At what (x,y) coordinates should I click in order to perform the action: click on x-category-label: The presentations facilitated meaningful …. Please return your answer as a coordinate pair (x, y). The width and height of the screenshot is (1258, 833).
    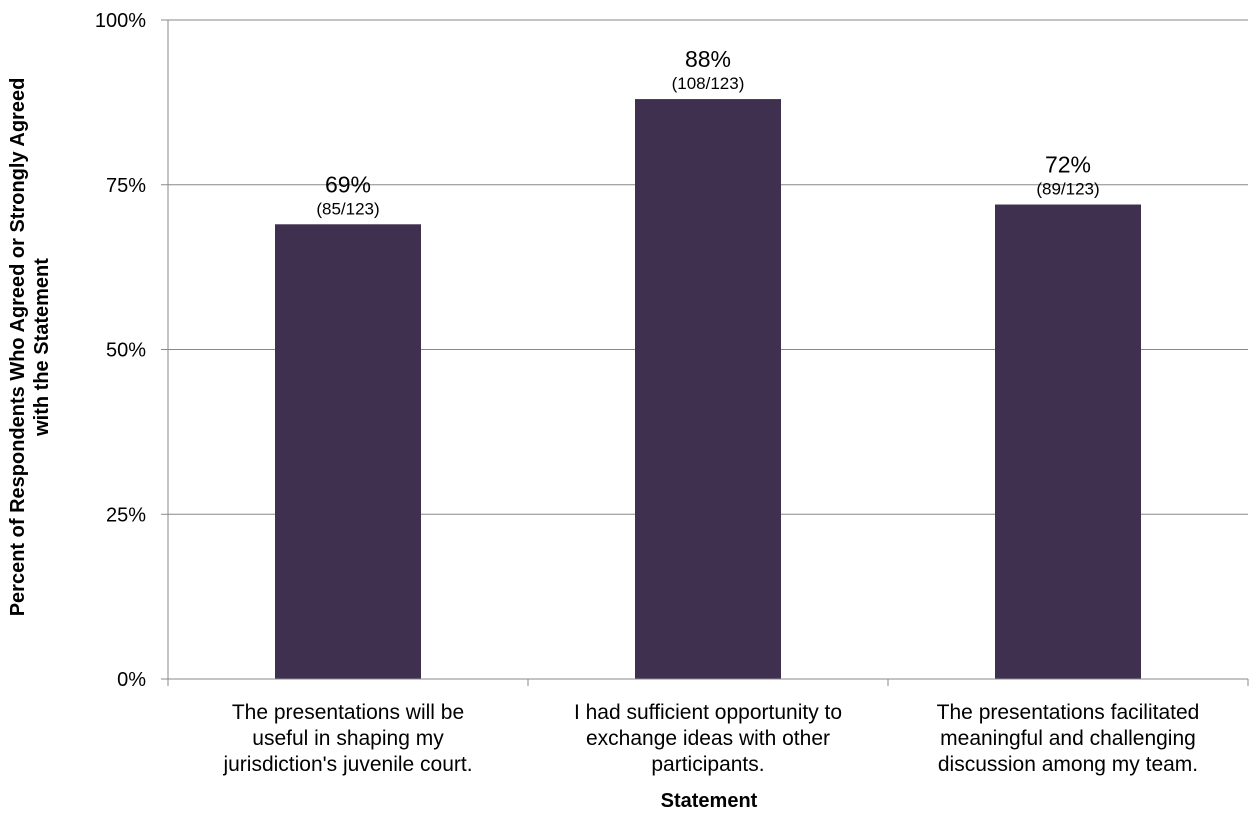
    Looking at the image, I should click on (1068, 738).